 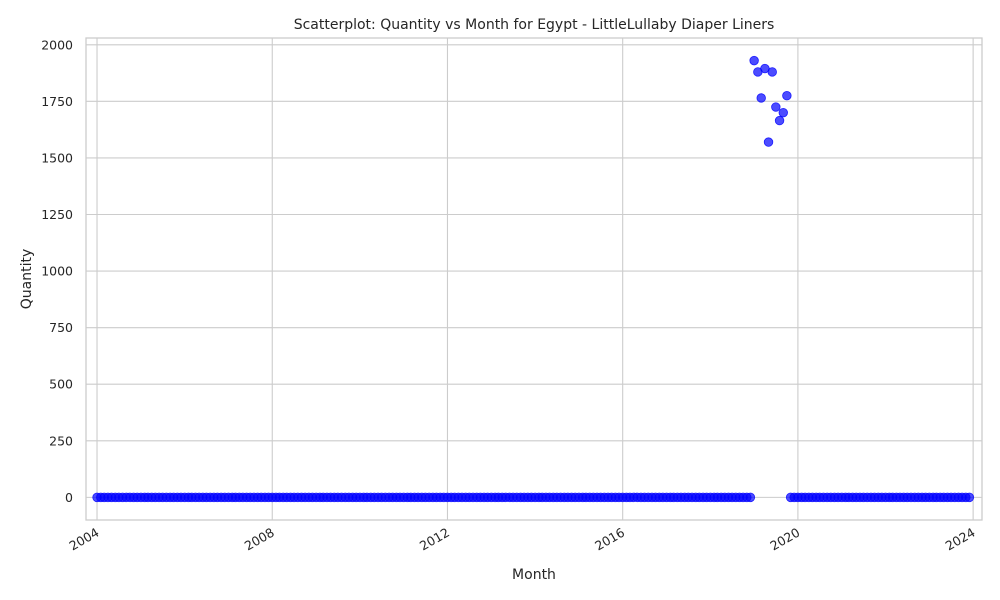 What do you see at coordinates (57, 101) in the screenshot?
I see `y-tick-label: 1750` at bounding box center [57, 101].